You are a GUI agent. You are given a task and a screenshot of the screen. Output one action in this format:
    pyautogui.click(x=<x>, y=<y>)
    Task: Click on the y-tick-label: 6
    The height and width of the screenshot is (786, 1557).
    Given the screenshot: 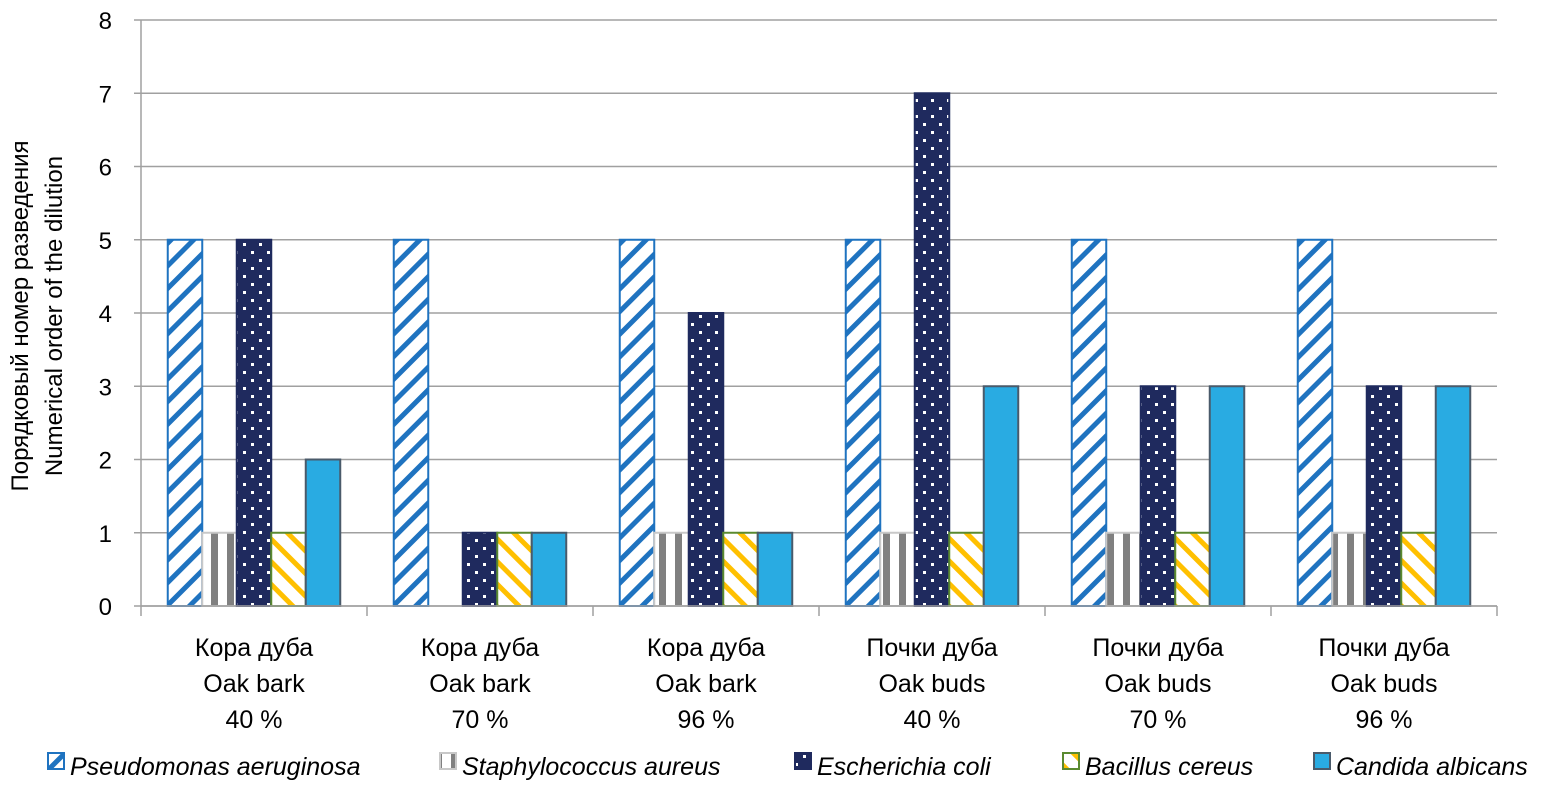 What is the action you would take?
    pyautogui.click(x=105, y=168)
    